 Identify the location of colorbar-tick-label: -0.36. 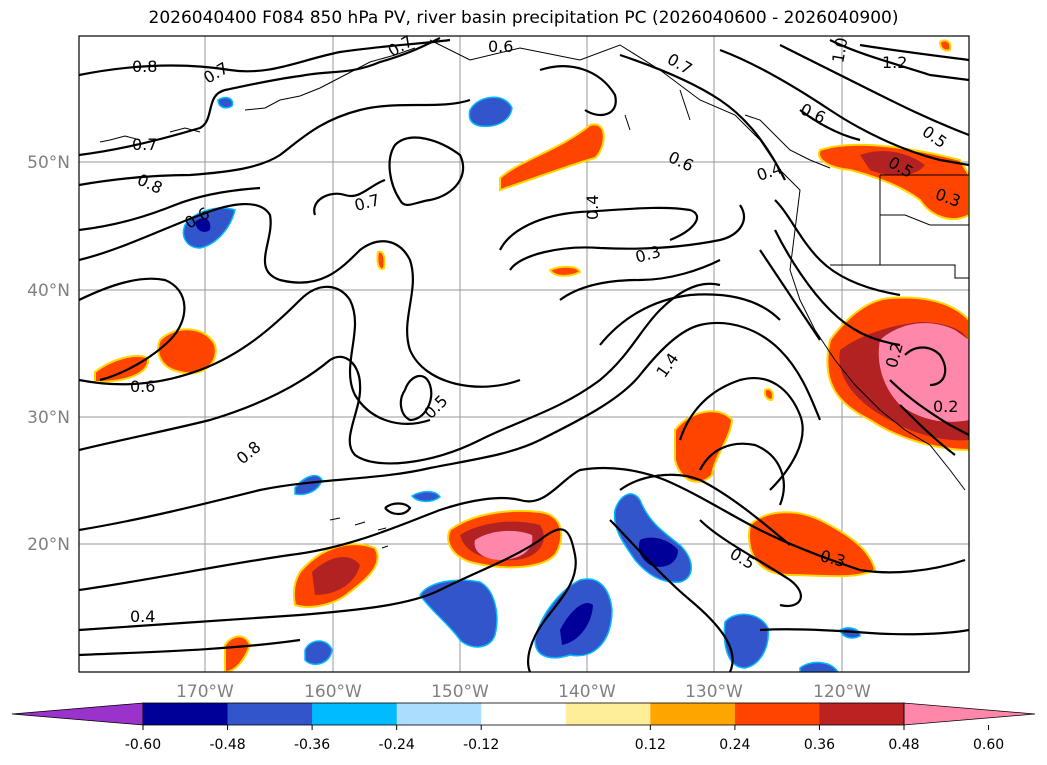
(312, 745).